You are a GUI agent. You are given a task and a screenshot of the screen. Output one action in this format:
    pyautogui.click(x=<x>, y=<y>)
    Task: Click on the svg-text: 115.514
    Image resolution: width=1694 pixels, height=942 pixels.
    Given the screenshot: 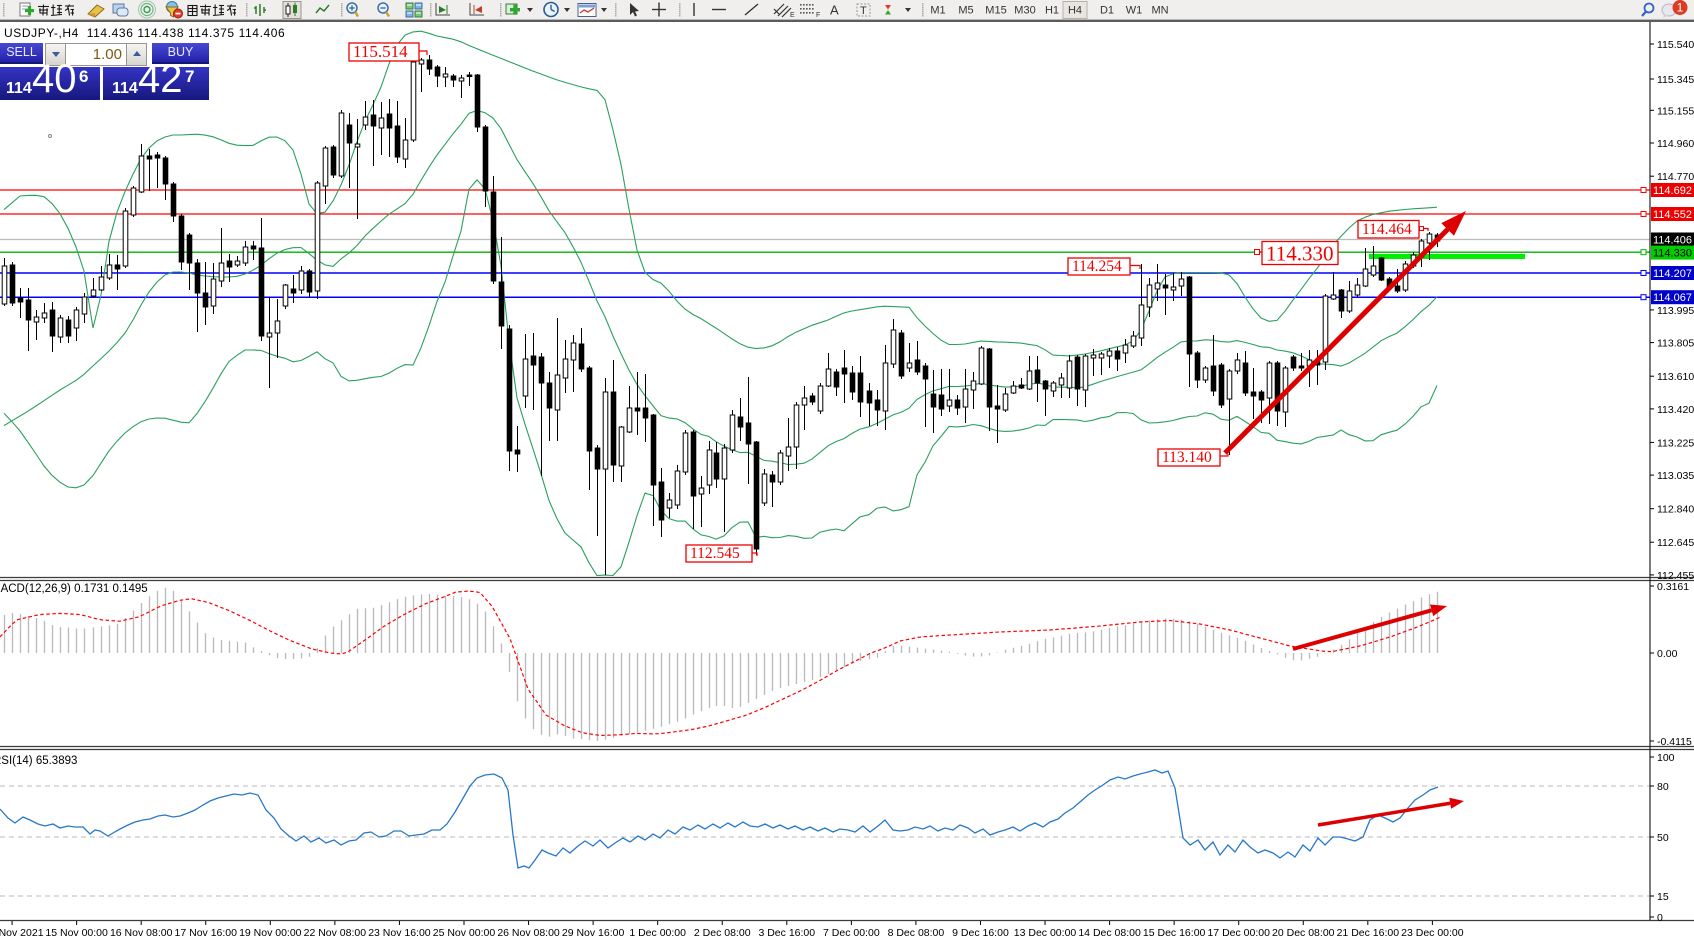 What is the action you would take?
    pyautogui.click(x=380, y=51)
    